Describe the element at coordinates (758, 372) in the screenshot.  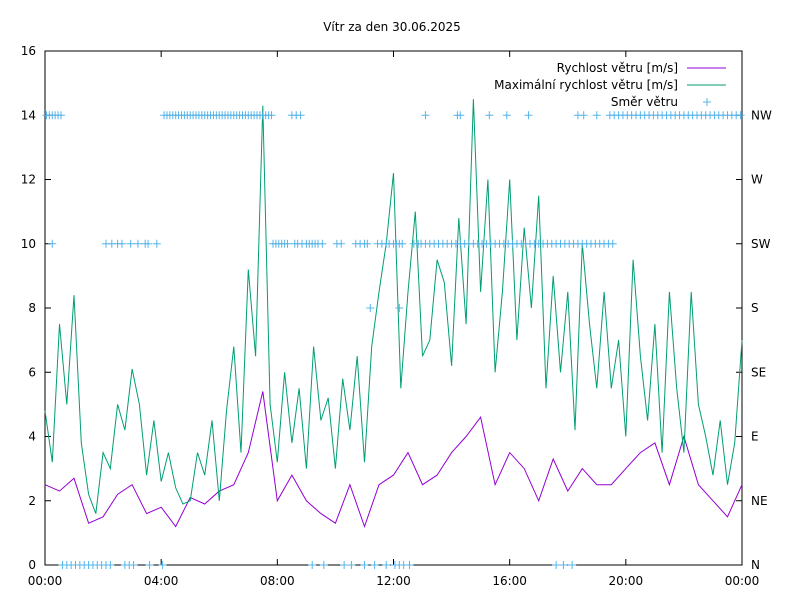
I see `y2-tick-label: SE` at that location.